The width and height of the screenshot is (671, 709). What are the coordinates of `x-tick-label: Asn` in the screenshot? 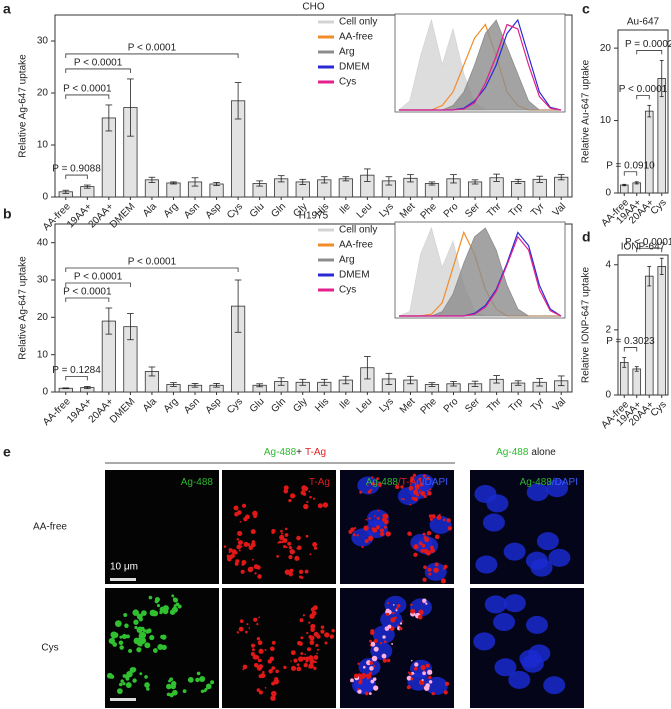 It's located at (192, 211).